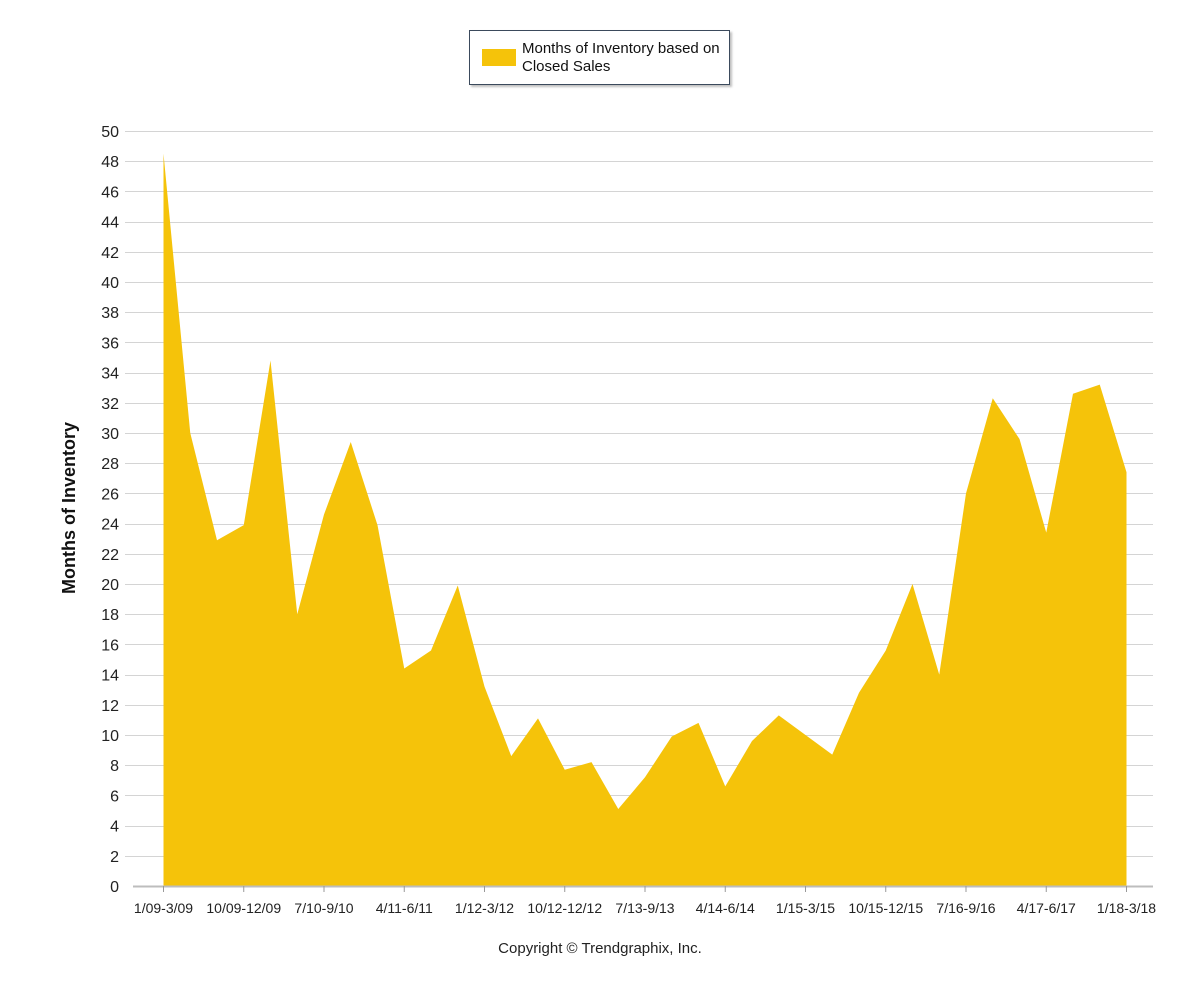 This screenshot has height=1005, width=1200. Describe the element at coordinates (114, 796) in the screenshot. I see `y-tick-label: 6` at that location.